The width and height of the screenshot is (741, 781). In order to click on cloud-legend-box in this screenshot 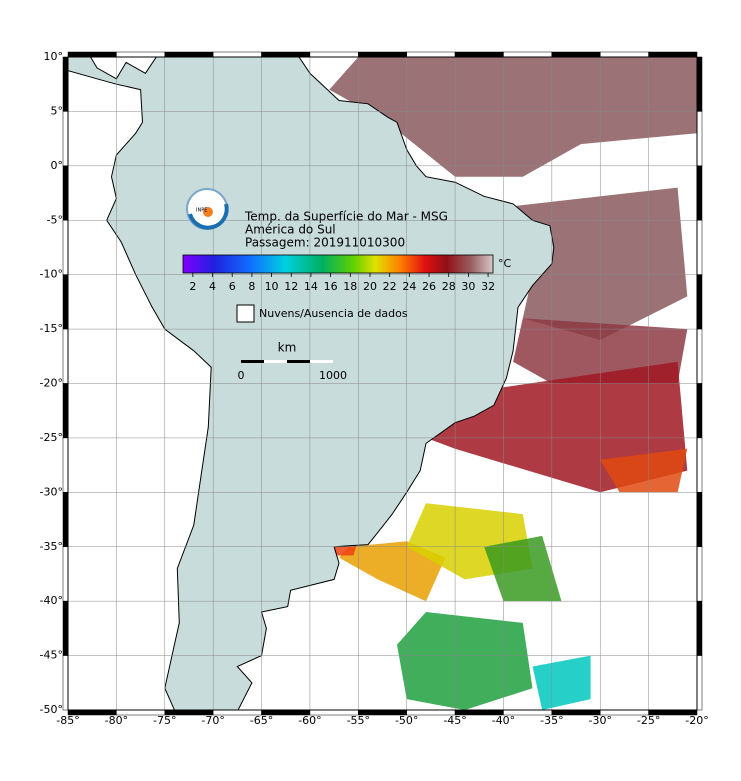, I will do `click(245, 313)`.